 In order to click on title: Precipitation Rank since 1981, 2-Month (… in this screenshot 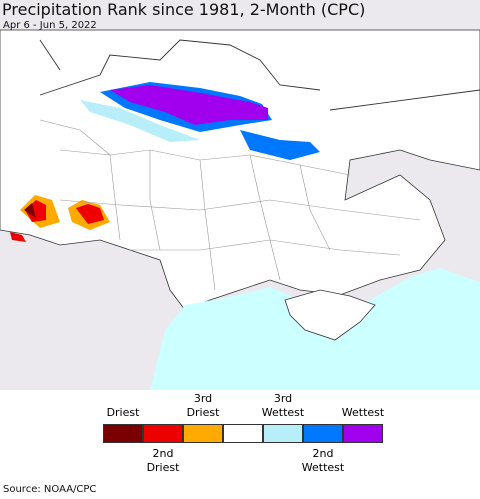, I will do `click(184, 9)`.